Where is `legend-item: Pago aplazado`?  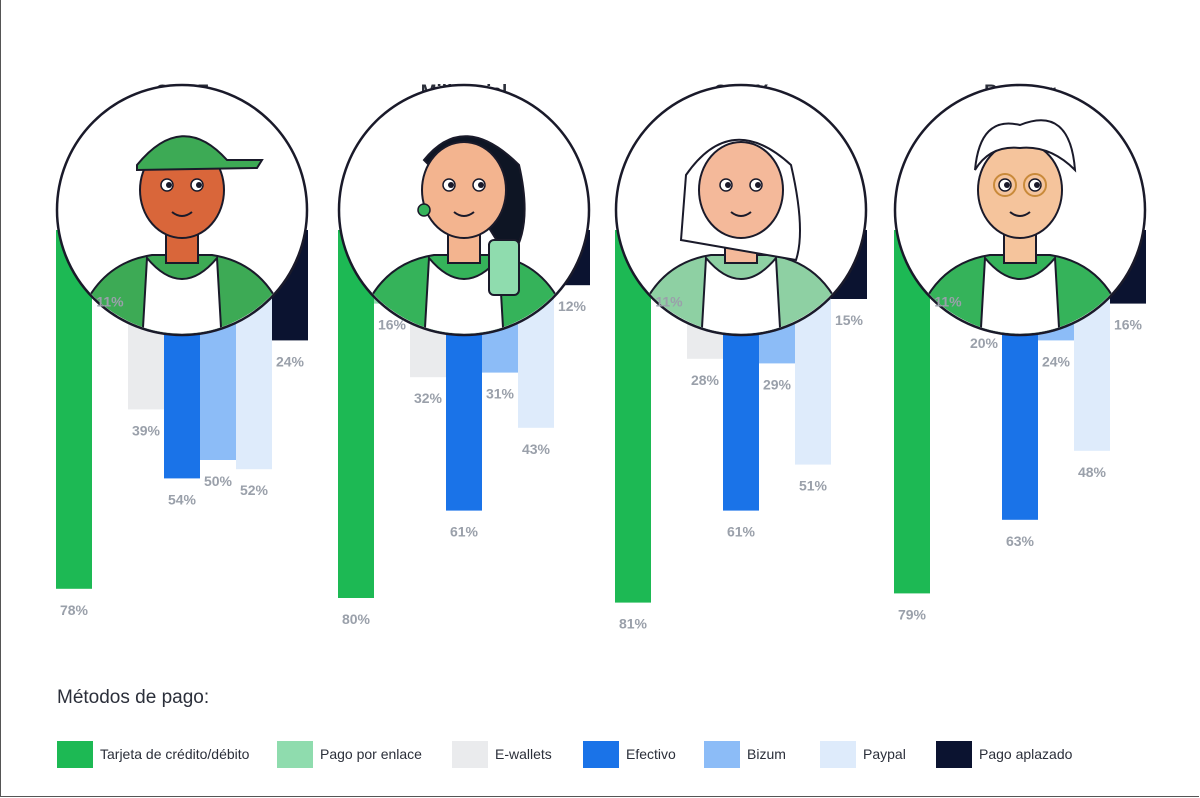
legend-item: Pago aplazado is located at coordinates (1004, 754).